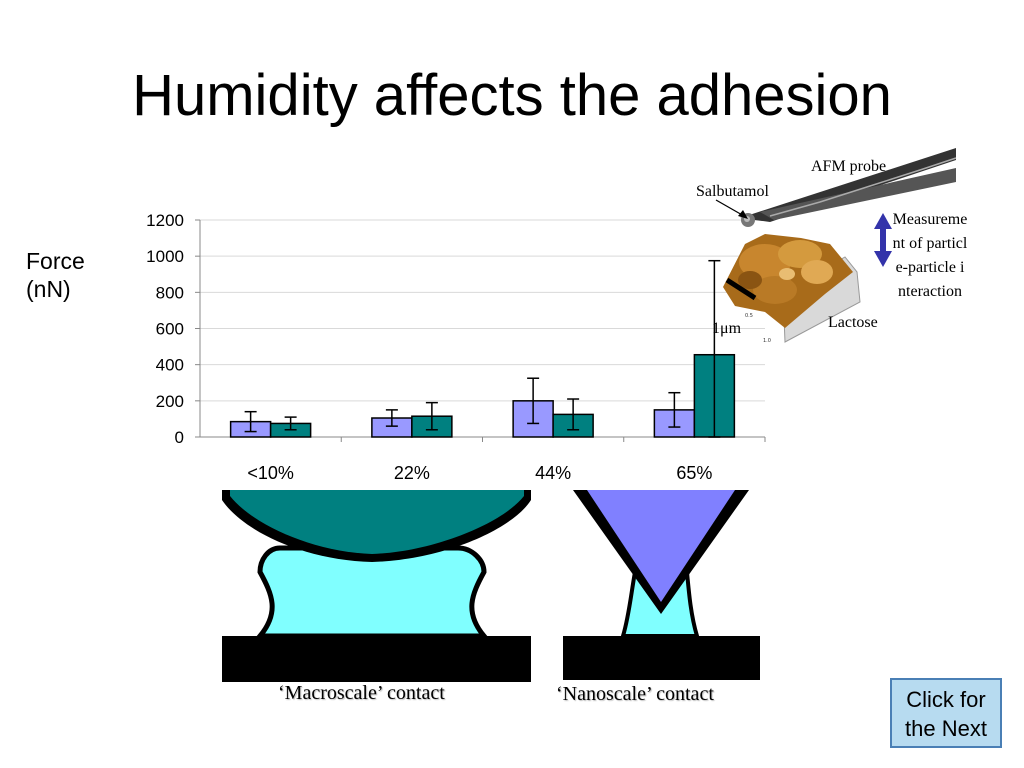 The height and width of the screenshot is (768, 1024). I want to click on next-slide-button: Click for the Next, so click(946, 713).